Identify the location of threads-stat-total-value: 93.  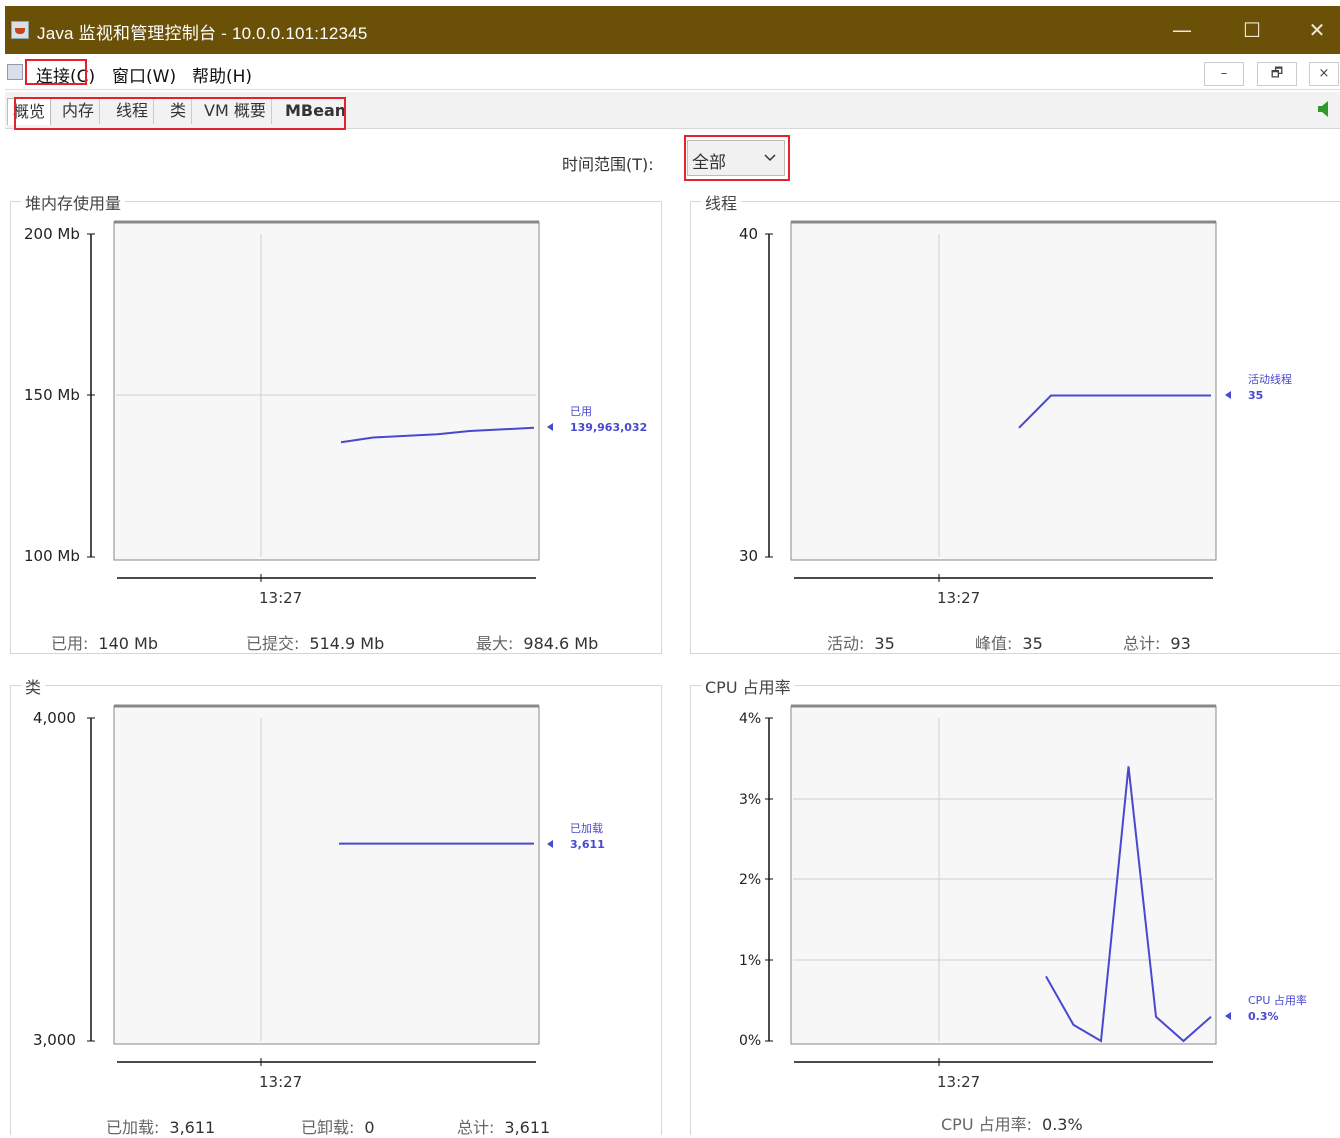
(1180, 643).